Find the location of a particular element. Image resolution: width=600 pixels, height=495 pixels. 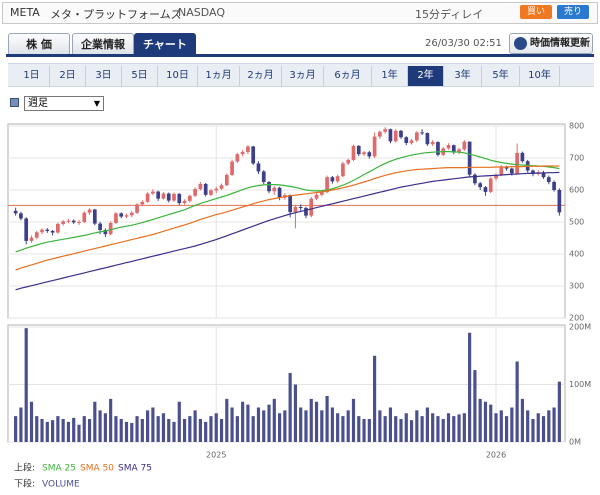

interval-value: 週足 is located at coordinates (38, 103).